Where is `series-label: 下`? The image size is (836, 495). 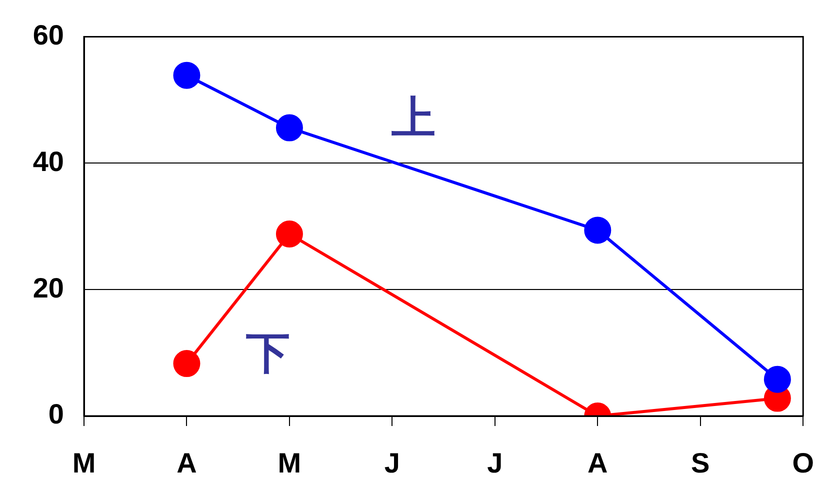 series-label: 下 is located at coordinates (268, 354).